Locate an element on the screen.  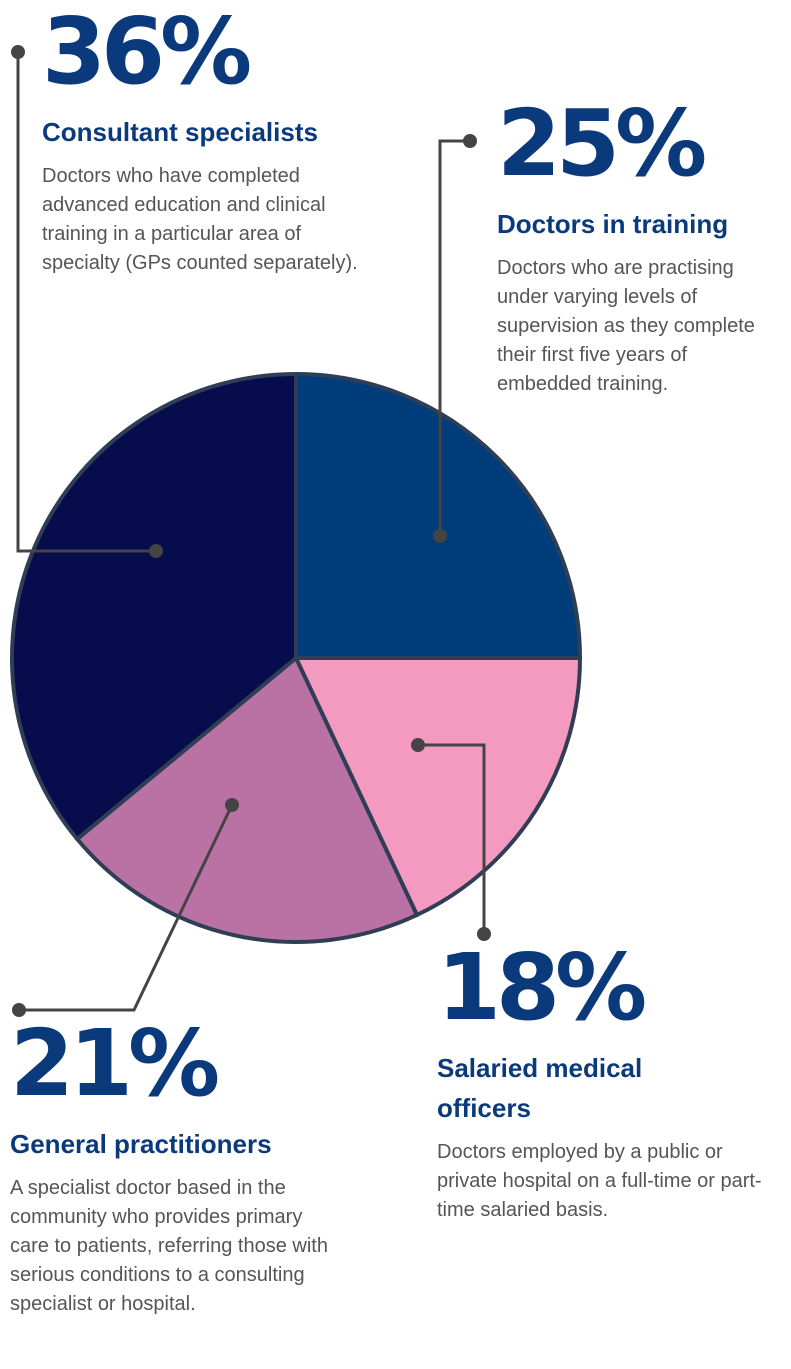
percent-label: 25% is located at coordinates (602, 143).